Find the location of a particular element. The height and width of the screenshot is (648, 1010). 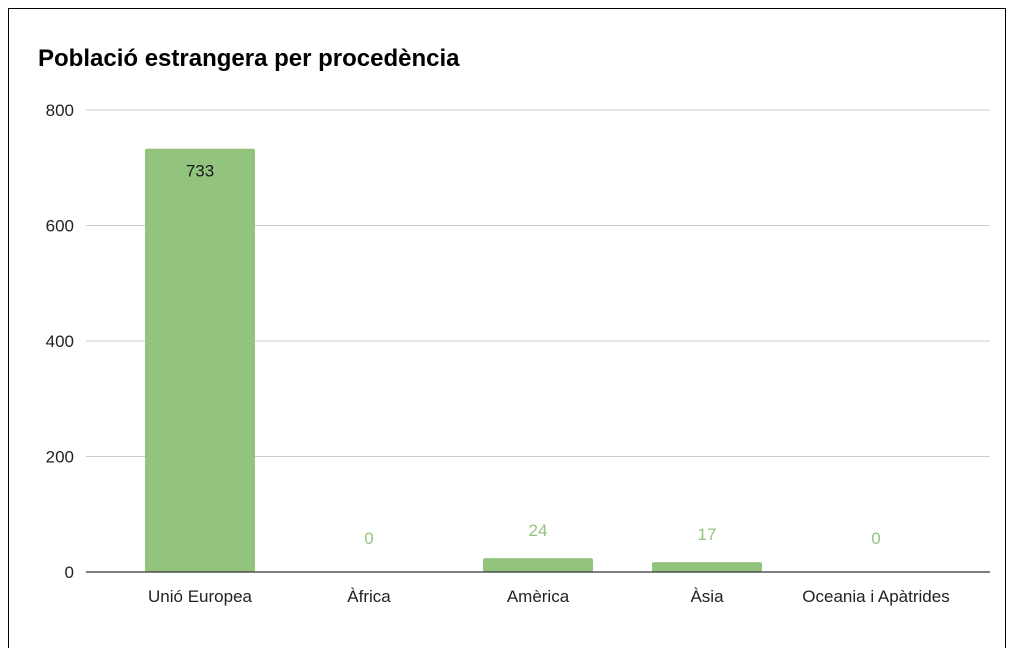

y-axis-ticks: 0 200 400 600 800 is located at coordinates (60, 341).